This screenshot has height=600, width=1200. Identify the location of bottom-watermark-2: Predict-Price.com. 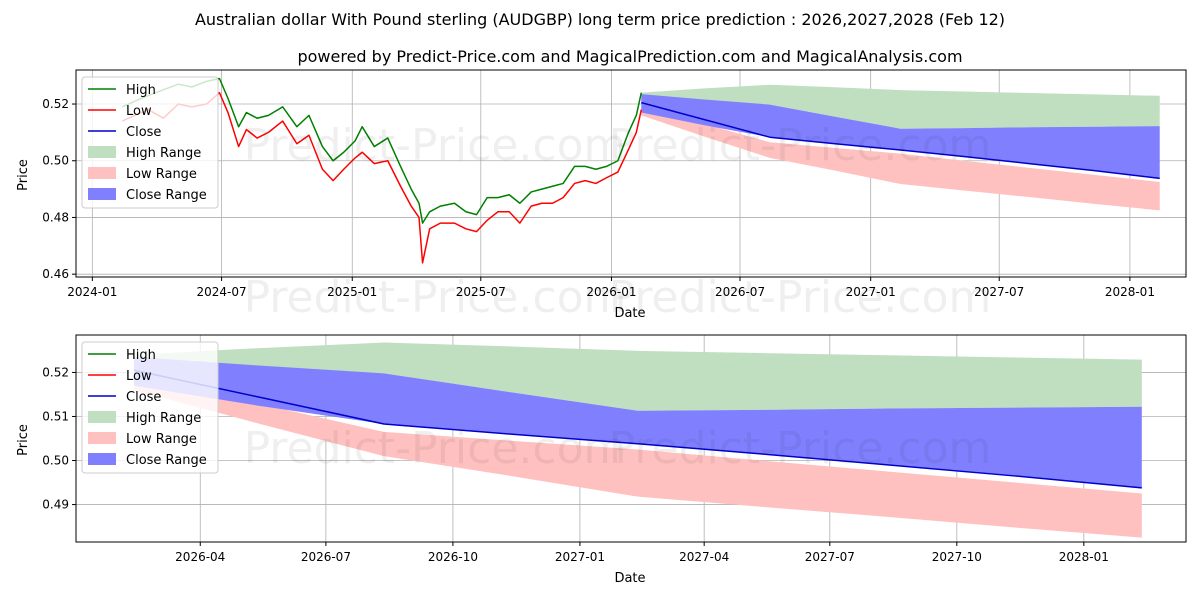
(800, 448).